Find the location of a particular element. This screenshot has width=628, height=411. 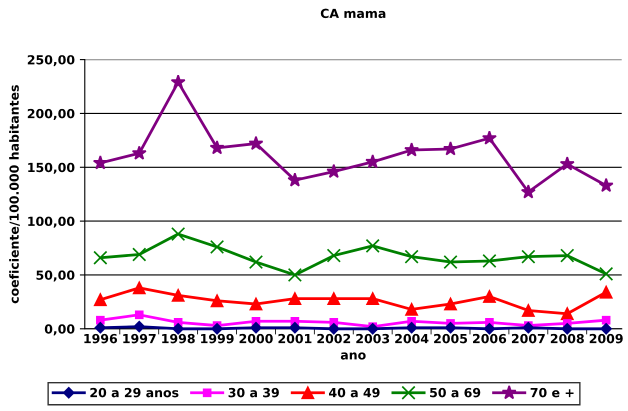

chart-title: CA mama is located at coordinates (353, 13).